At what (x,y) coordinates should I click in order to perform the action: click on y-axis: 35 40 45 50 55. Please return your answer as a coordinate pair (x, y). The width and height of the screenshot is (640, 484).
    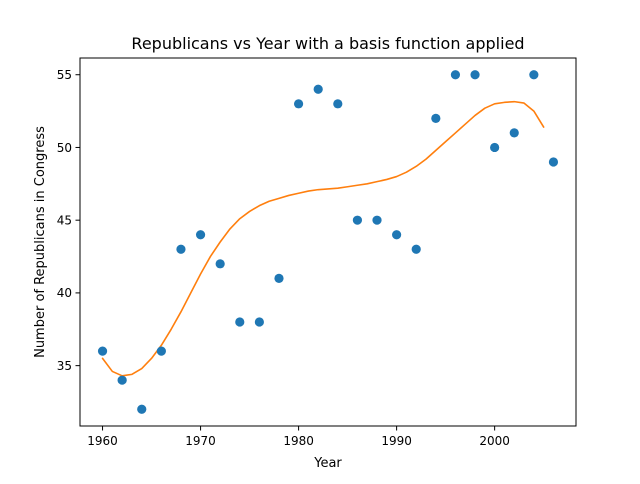
    Looking at the image, I should click on (68, 220).